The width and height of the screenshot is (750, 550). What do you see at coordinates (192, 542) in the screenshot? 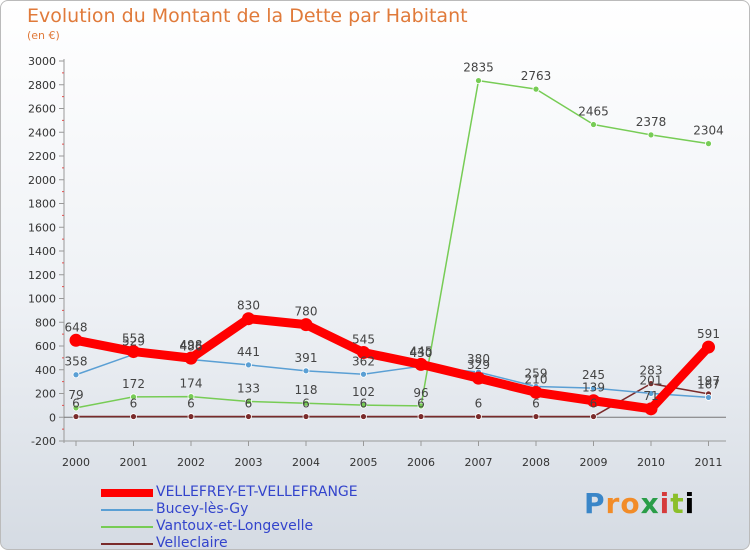
I see `legend-label-velleclaire: Velleclaire` at bounding box center [192, 542].